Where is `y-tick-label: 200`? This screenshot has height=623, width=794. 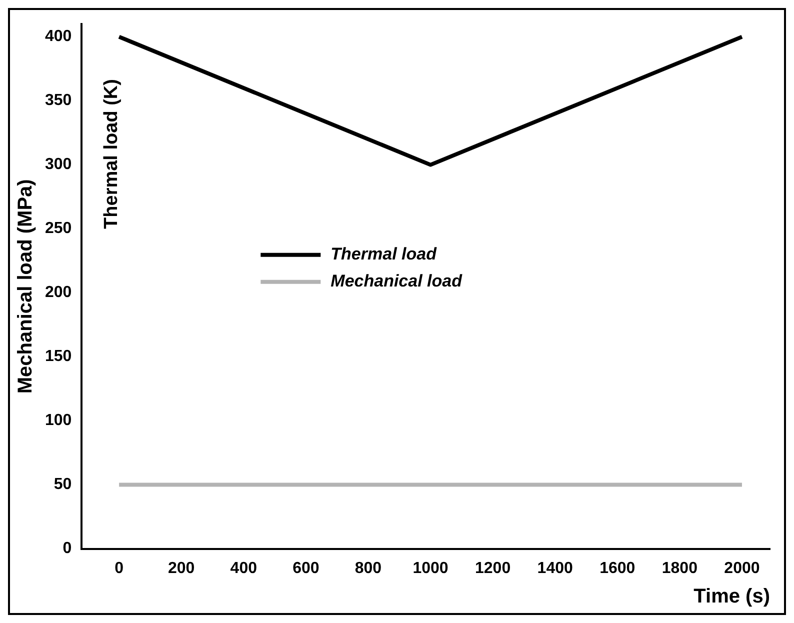
y-tick-label: 200 is located at coordinates (58, 293).